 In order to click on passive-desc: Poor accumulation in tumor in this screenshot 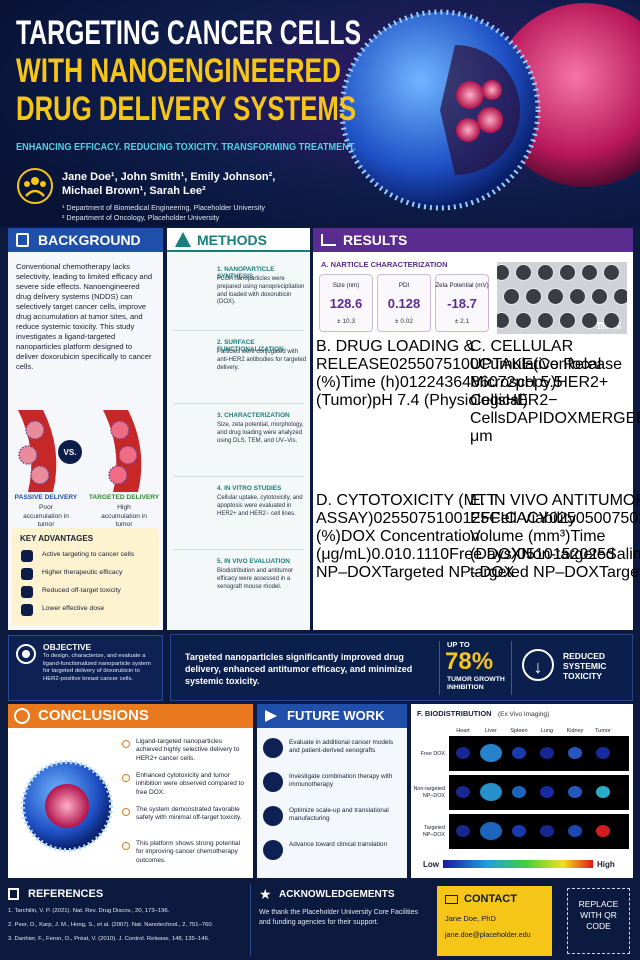, I will do `click(46, 516)`.